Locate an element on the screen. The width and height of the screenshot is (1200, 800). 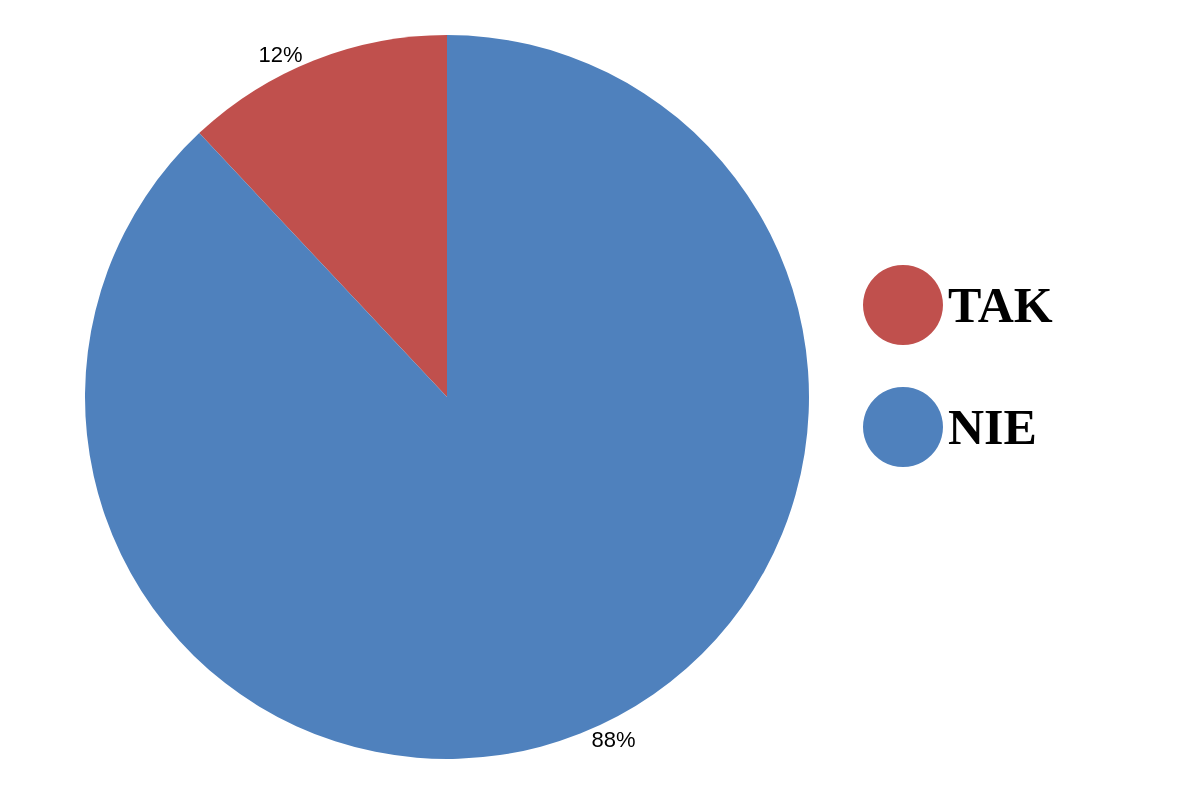
legend-label: TAK is located at coordinates (1000, 305).